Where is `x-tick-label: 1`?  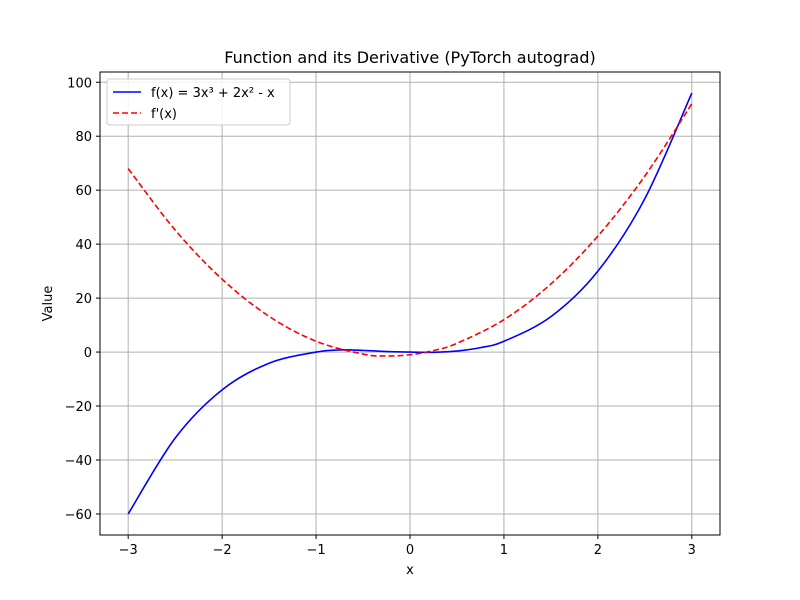
x-tick-label: 1 is located at coordinates (504, 550).